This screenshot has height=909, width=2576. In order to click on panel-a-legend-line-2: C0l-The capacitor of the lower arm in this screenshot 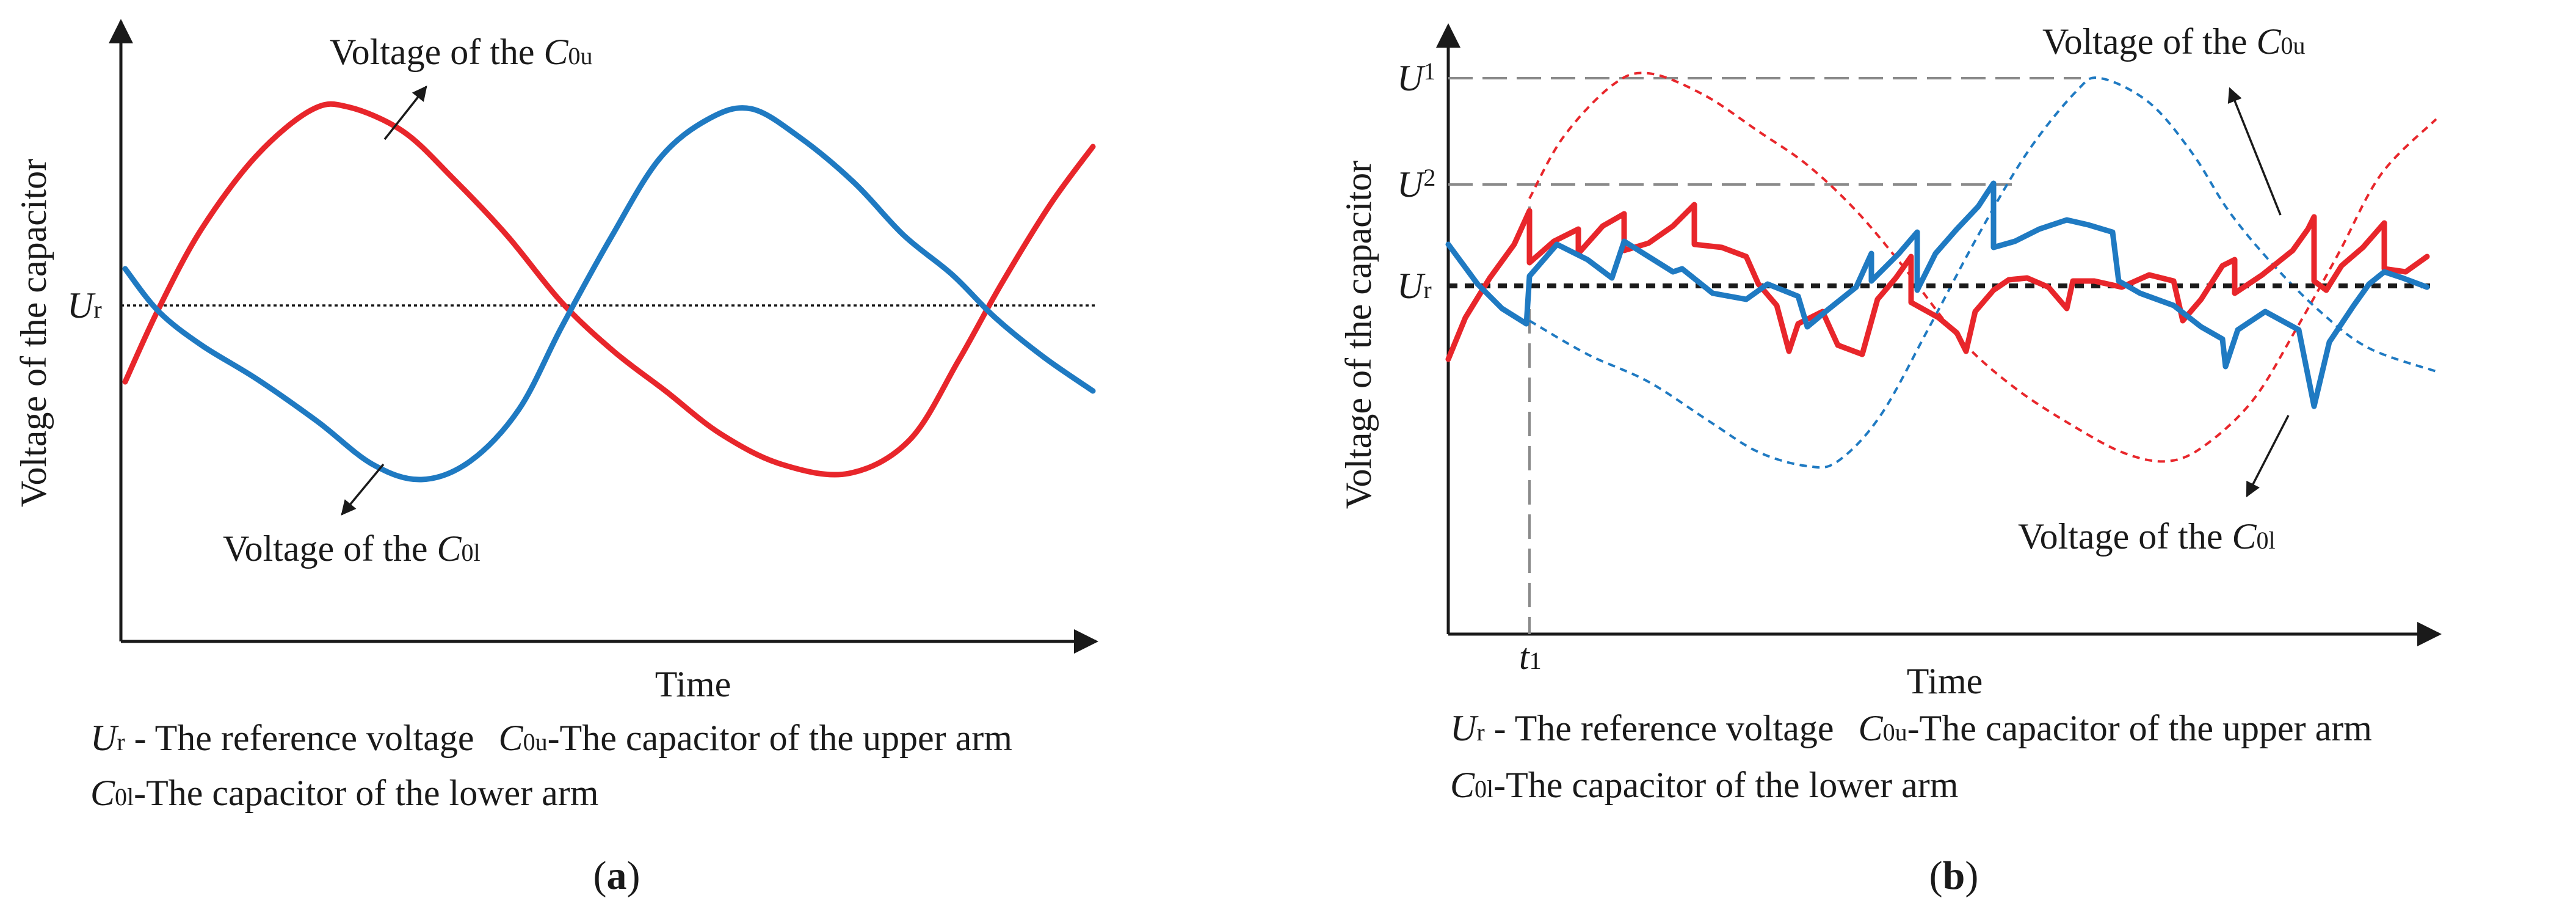, I will do `click(344, 793)`.